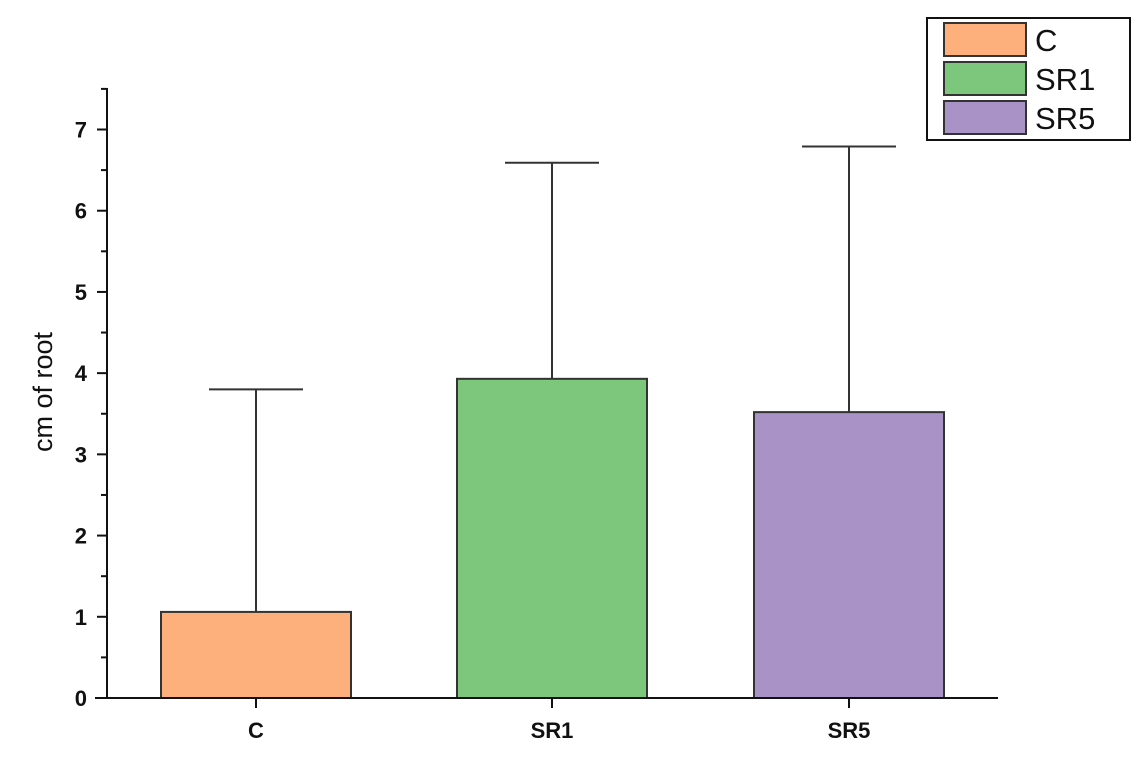  What do you see at coordinates (256, 654) in the screenshot?
I see `bar-c` at bounding box center [256, 654].